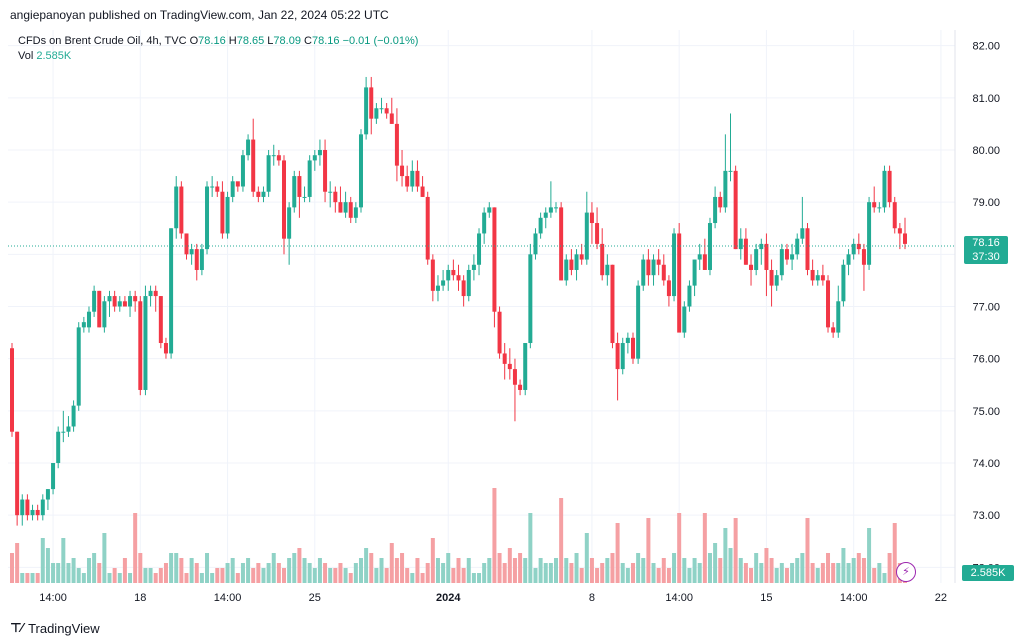  Describe the element at coordinates (986, 412) in the screenshot. I see `y-tick-label: 75.00` at that location.